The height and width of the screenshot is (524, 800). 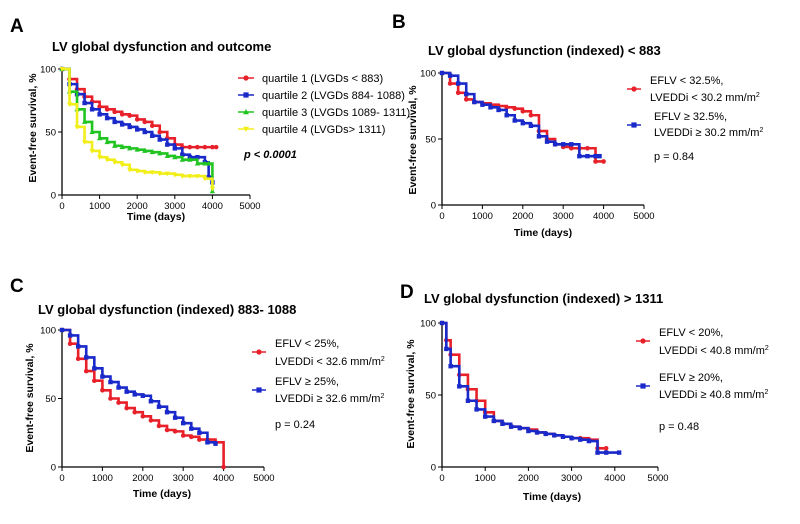 I want to click on x-tick-label: 3000, so click(x=183, y=478).